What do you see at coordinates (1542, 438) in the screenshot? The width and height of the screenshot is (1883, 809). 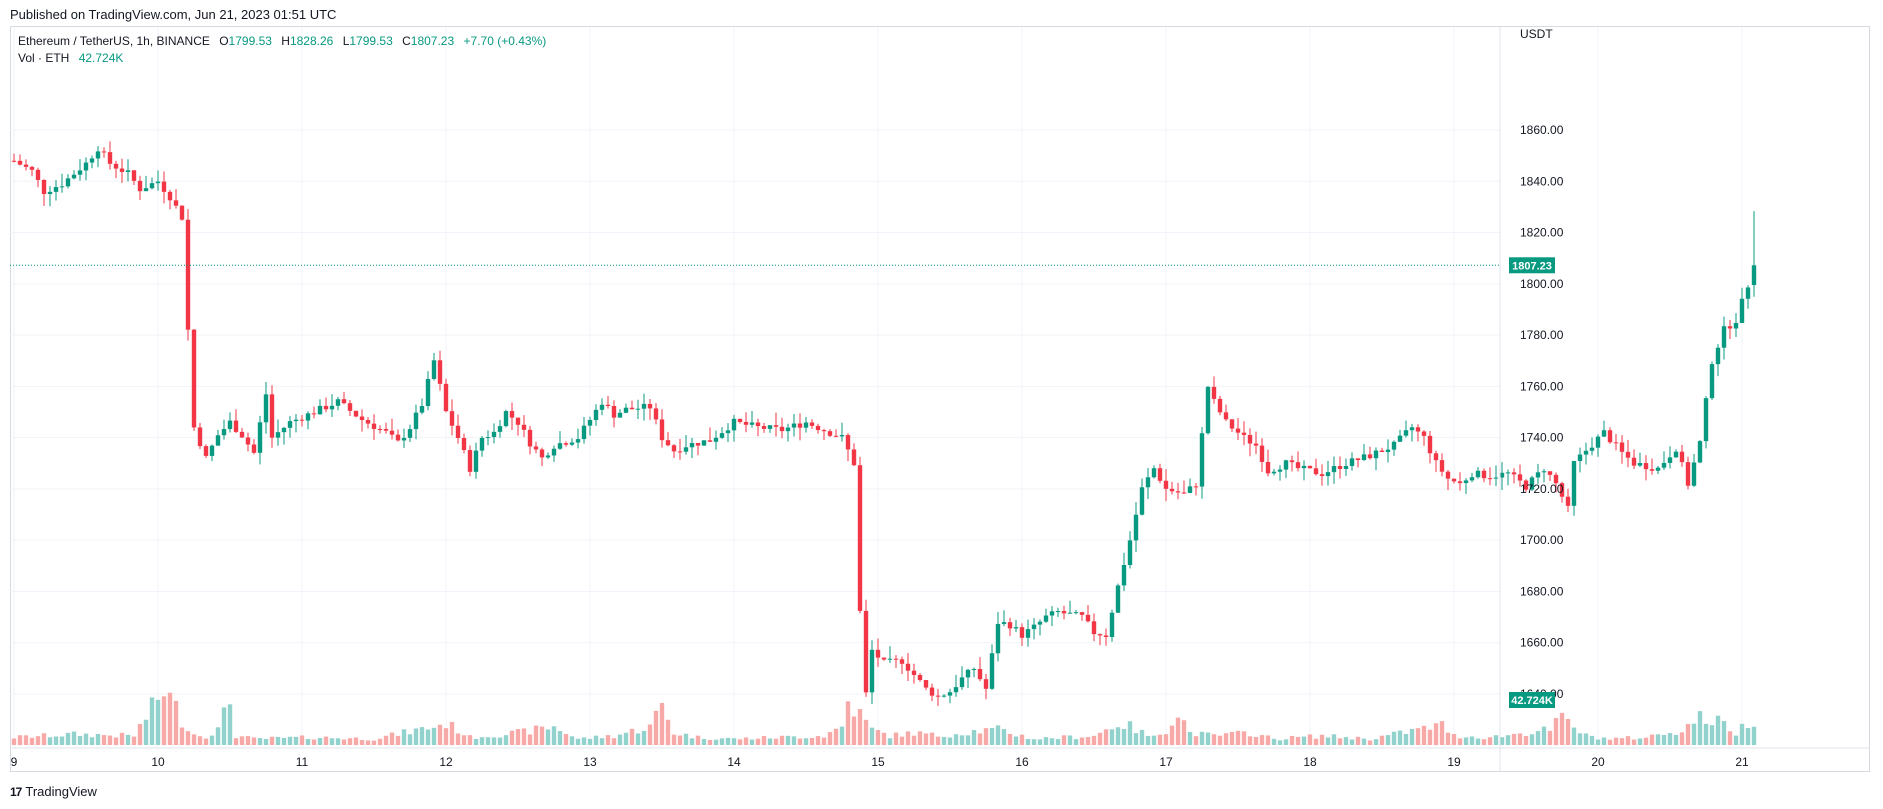 I see `y-tick-label: 1740.00` at bounding box center [1542, 438].